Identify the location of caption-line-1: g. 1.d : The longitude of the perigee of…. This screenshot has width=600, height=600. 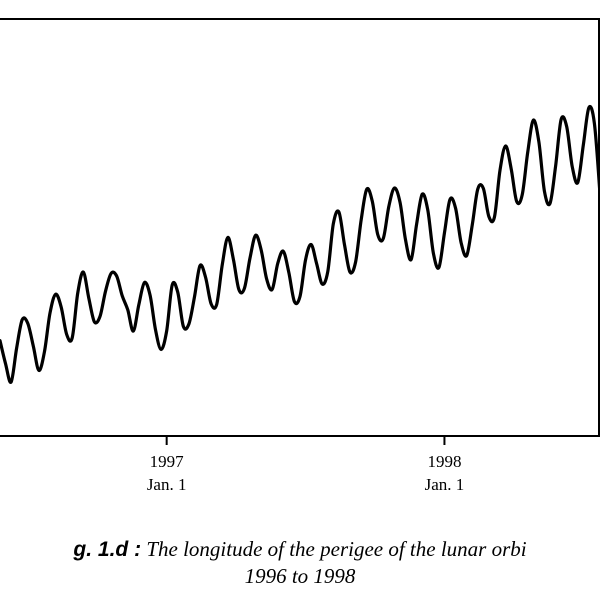
(300, 549).